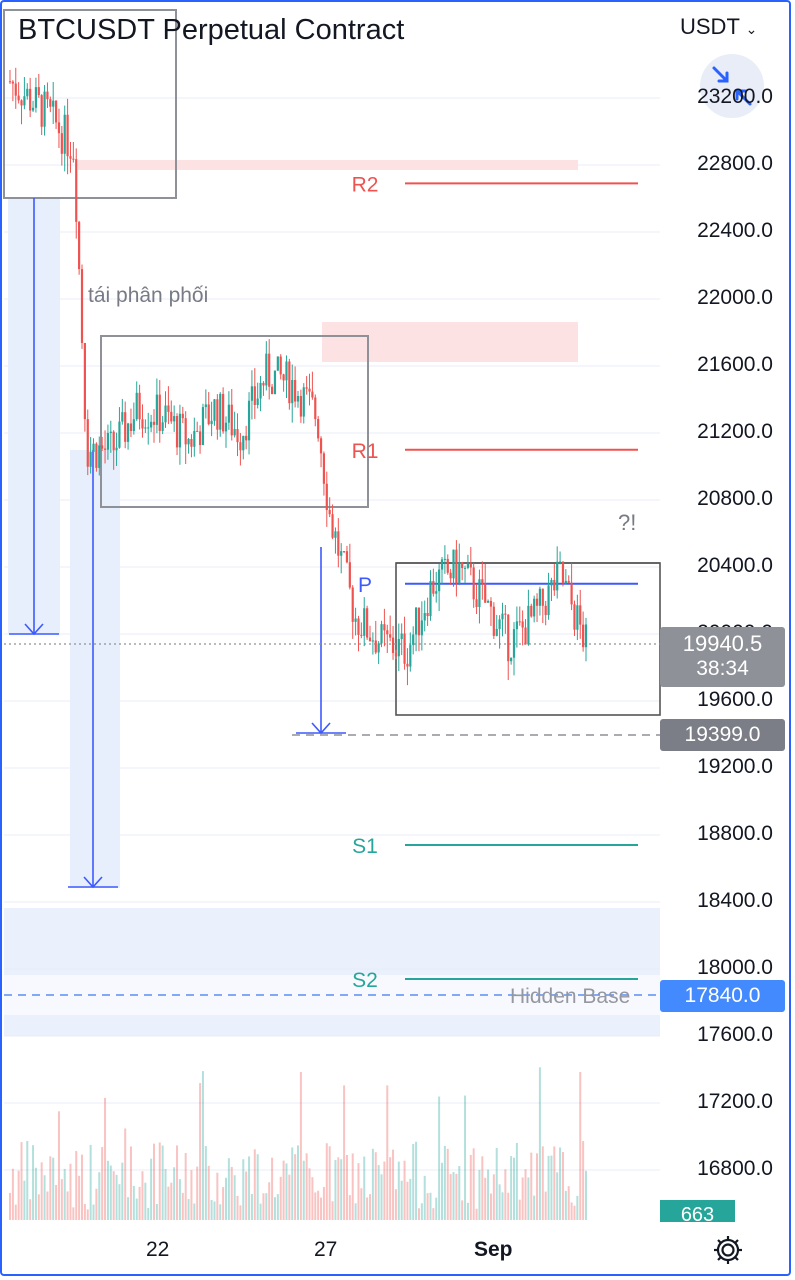  Describe the element at coordinates (365, 451) in the screenshot. I see `level-label-r1: R1` at that location.